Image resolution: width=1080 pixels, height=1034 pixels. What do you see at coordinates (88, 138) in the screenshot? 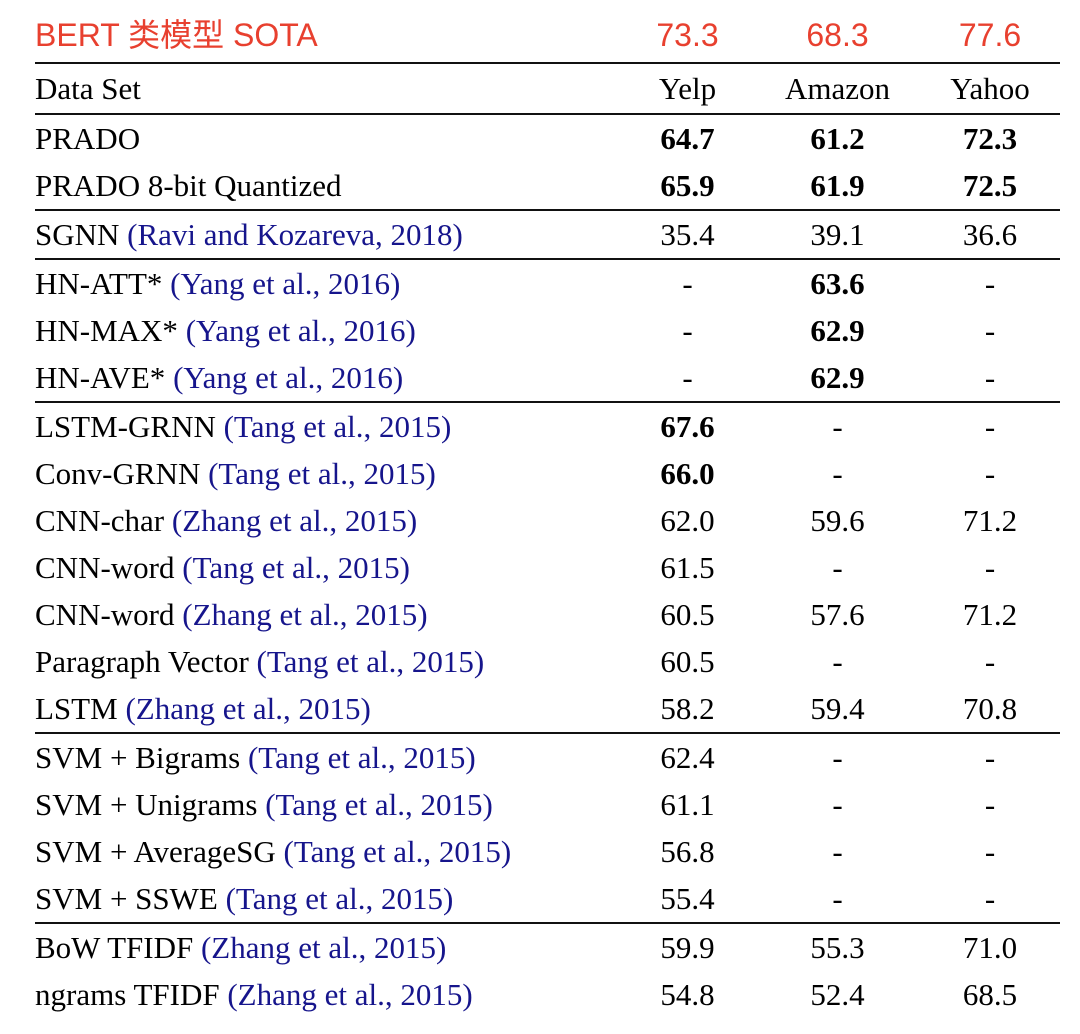
I see `model-name: PRADO` at bounding box center [88, 138].